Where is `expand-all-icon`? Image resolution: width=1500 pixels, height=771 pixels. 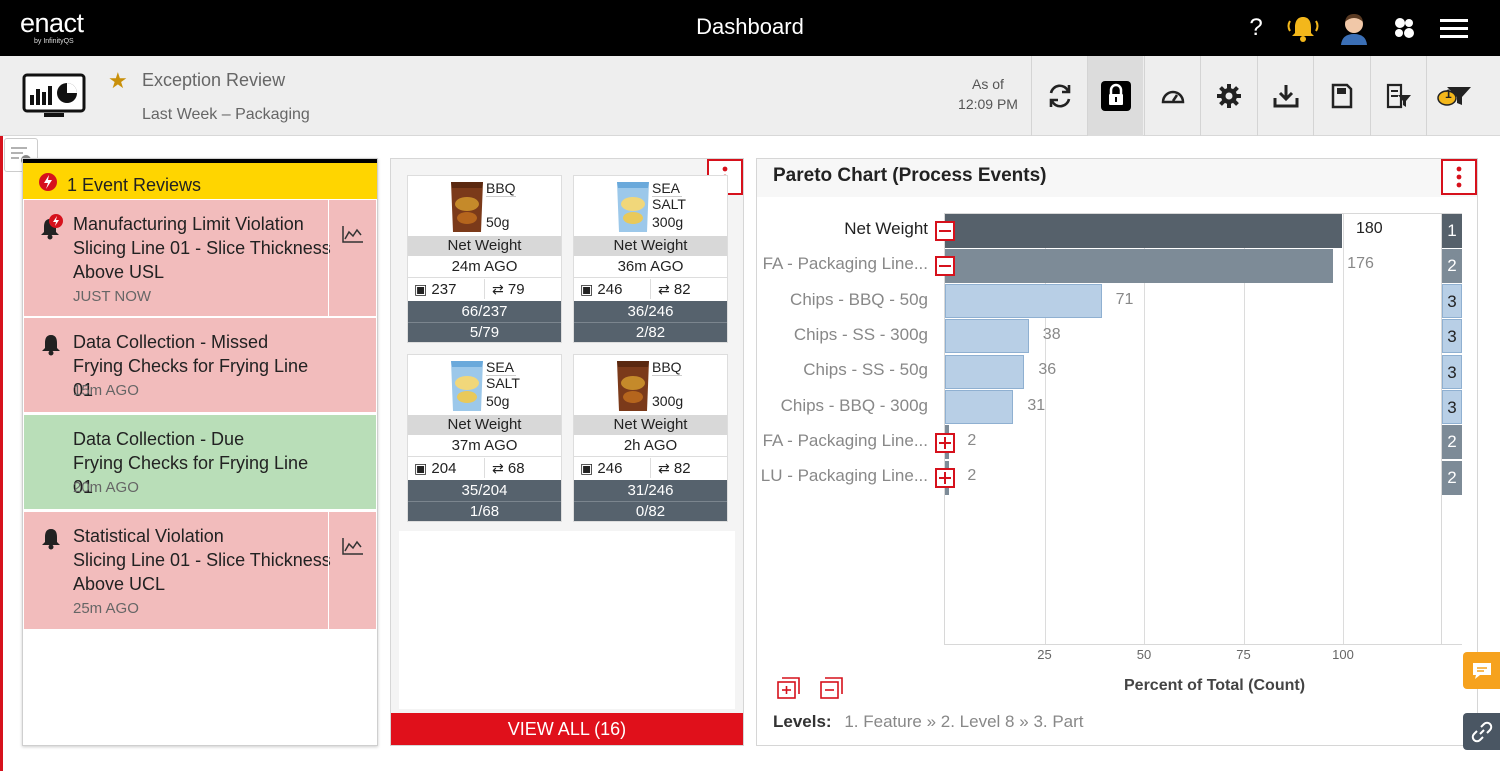
expand-all-icon is located at coordinates (788, 688).